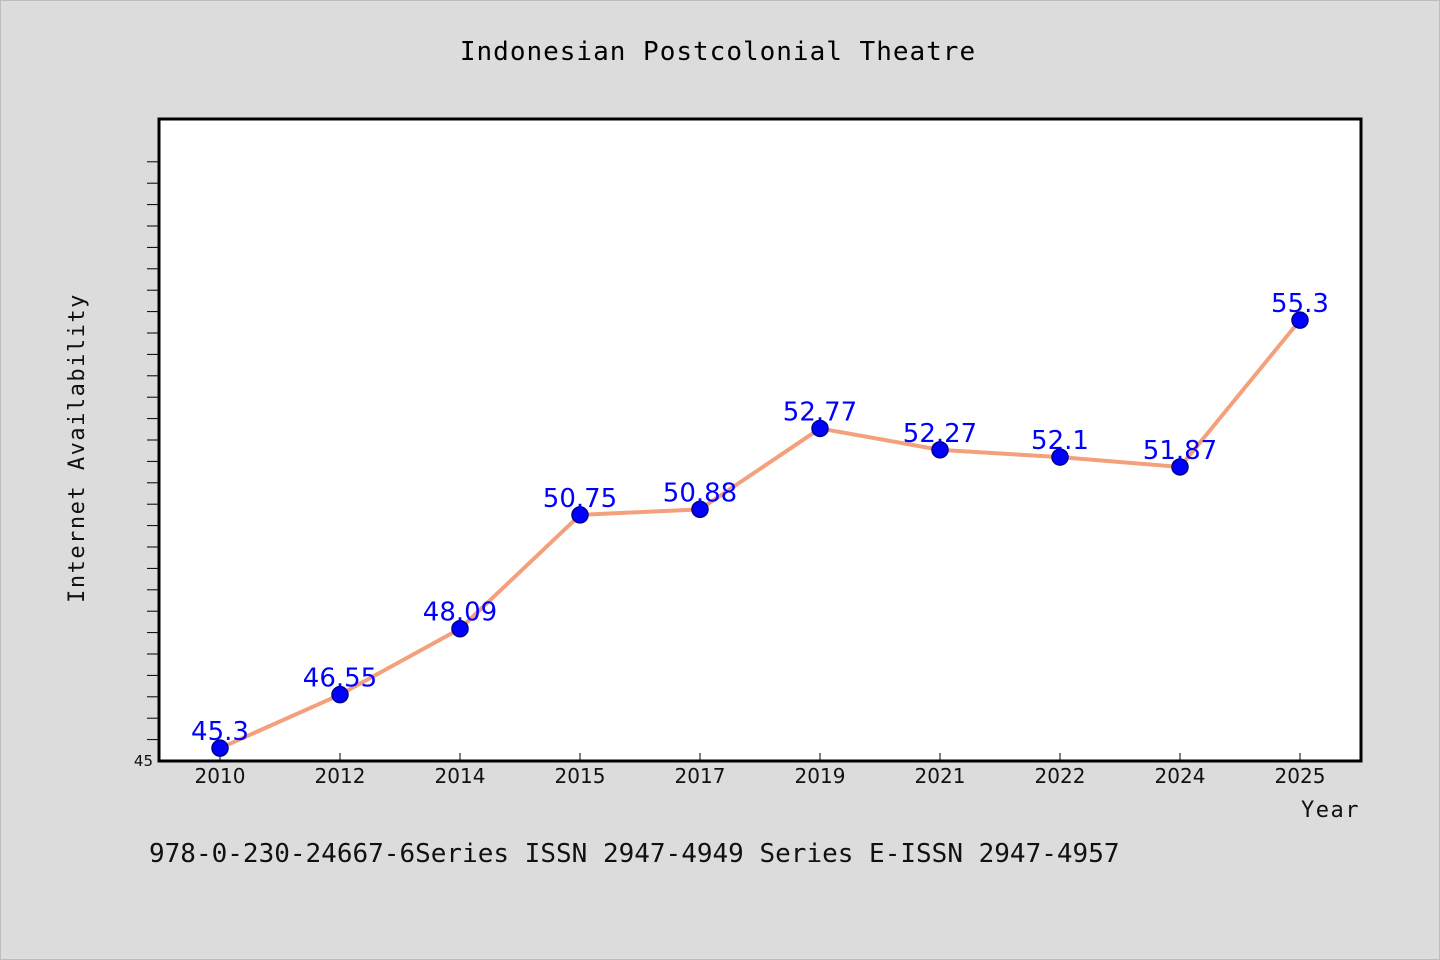 The image size is (1440, 960). Describe the element at coordinates (700, 493) in the screenshot. I see `data-label: 50.88` at that location.